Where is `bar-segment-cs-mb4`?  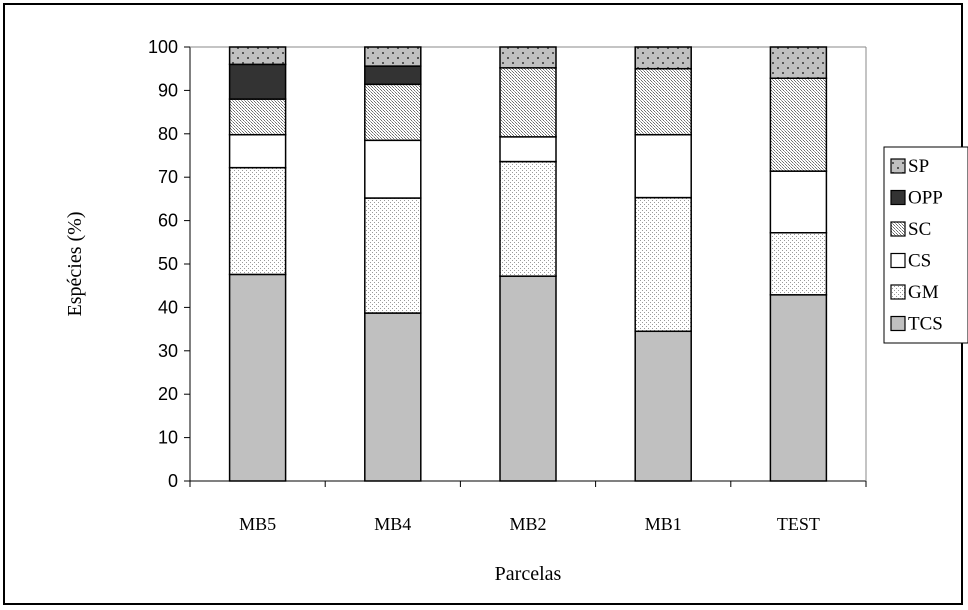
bar-segment-cs-mb4 is located at coordinates (393, 169).